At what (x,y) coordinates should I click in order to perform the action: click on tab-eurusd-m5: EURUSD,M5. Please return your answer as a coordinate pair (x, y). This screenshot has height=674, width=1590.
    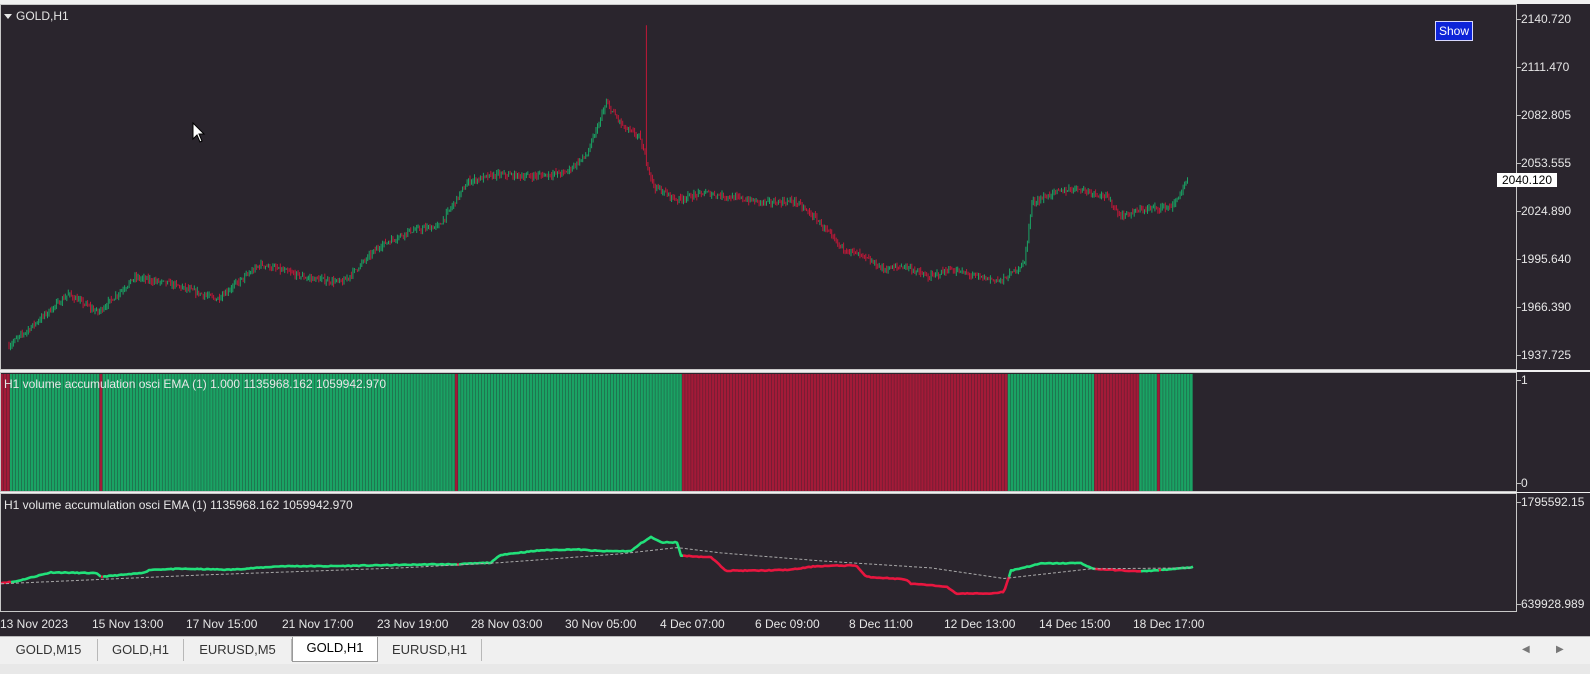
    Looking at the image, I should click on (238, 650).